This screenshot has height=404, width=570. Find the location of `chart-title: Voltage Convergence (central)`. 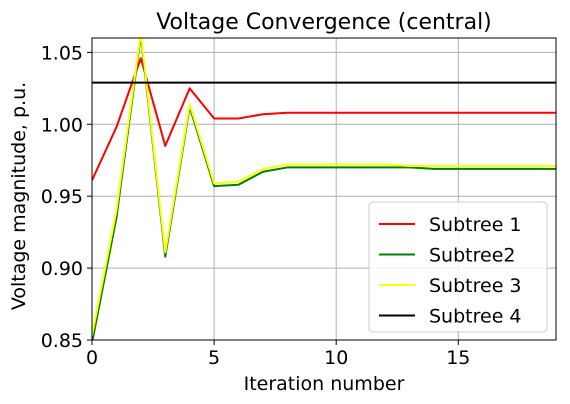

chart-title: Voltage Convergence (central) is located at coordinates (324, 22).